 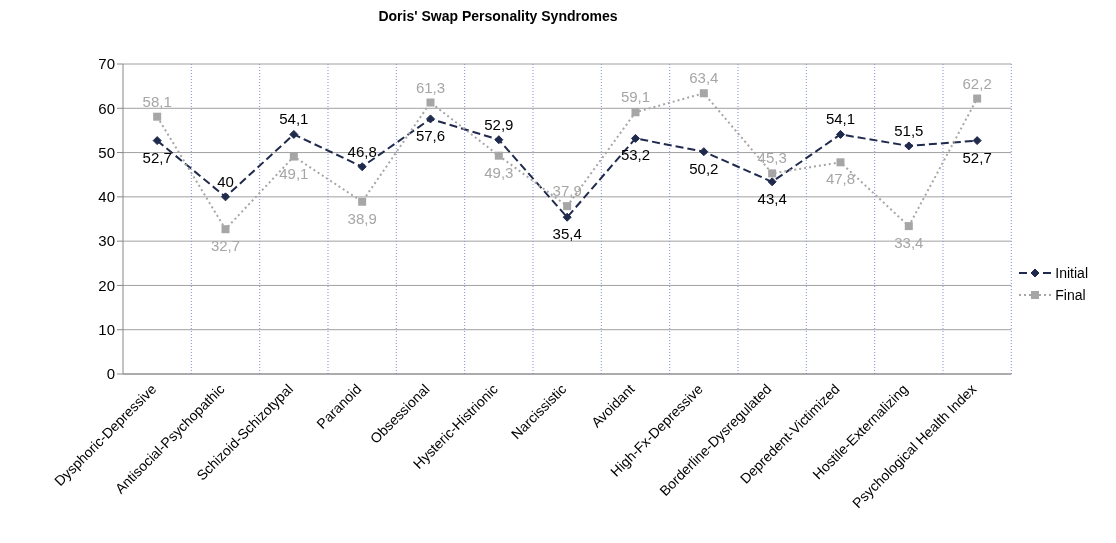 What do you see at coordinates (635, 97) in the screenshot?
I see `data-label: 59,1` at bounding box center [635, 97].